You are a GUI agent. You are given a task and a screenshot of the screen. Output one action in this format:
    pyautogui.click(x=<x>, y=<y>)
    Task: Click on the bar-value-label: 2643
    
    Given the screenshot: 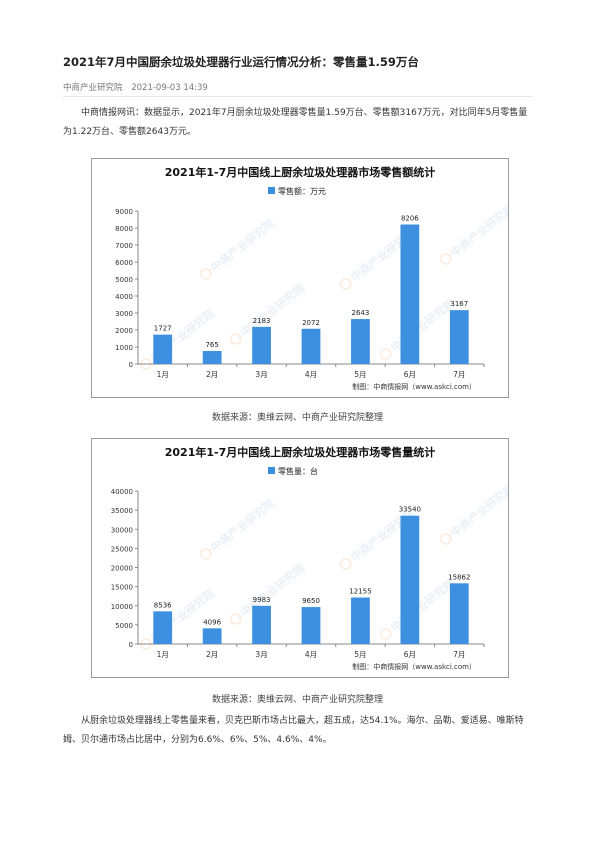 What is the action you would take?
    pyautogui.click(x=361, y=313)
    